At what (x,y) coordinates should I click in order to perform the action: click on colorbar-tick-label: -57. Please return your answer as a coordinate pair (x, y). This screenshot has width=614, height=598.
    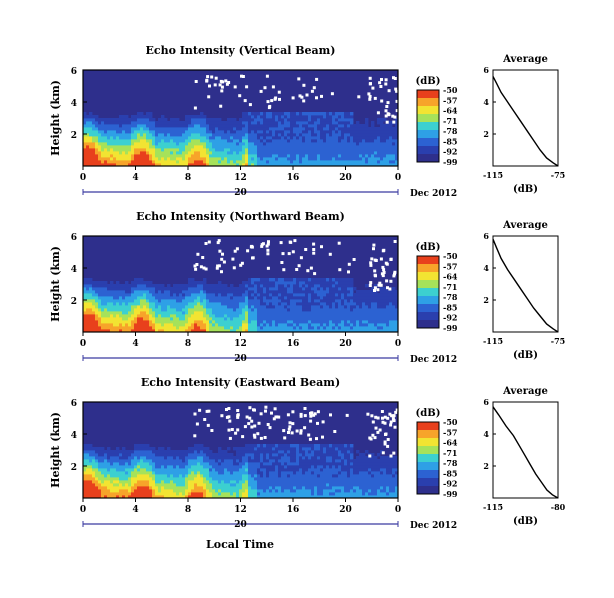
    Looking at the image, I should click on (450, 100).